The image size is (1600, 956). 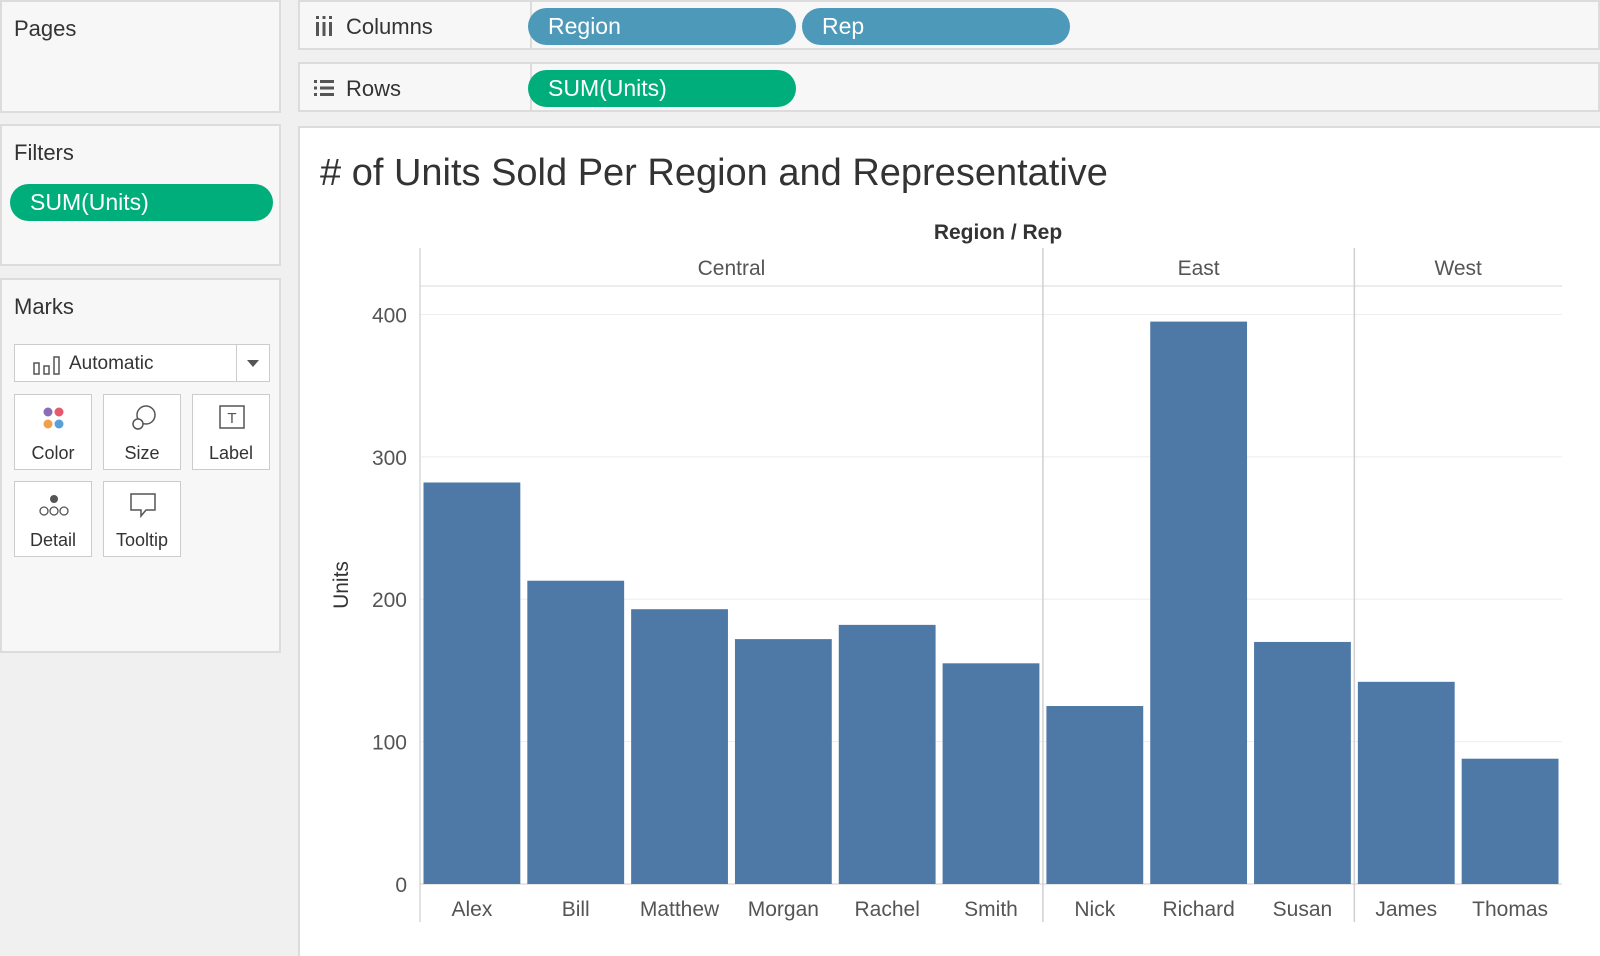 I want to click on pages-card: Pages, so click(x=140, y=56).